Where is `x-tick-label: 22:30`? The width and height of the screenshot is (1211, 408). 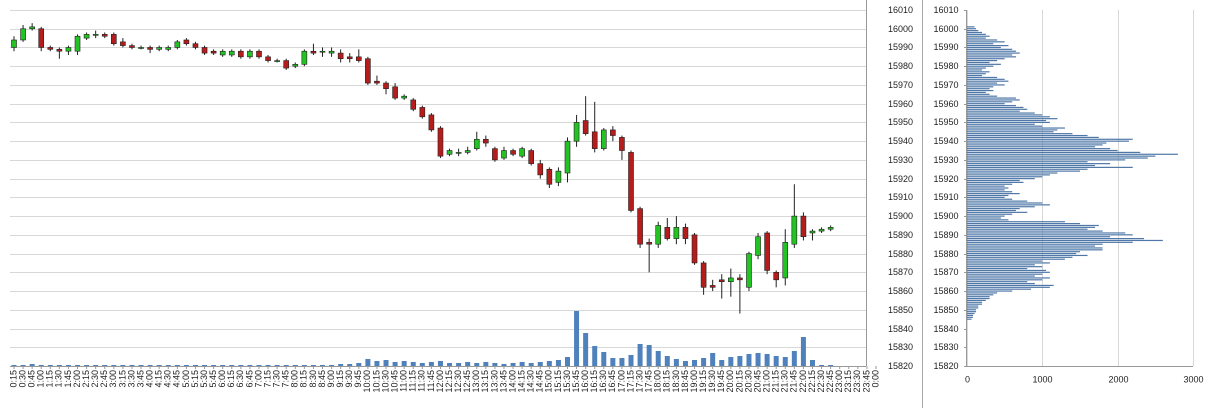 x-tick-label: 22:30 is located at coordinates (821, 381).